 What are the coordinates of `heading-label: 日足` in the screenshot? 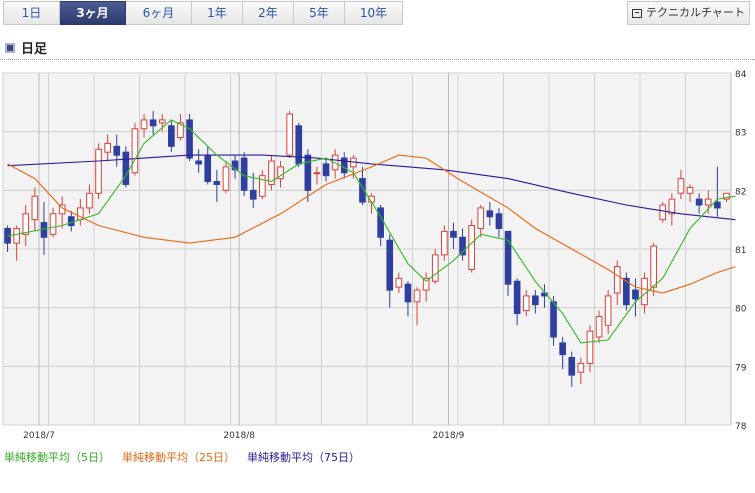 It's located at (34, 49).